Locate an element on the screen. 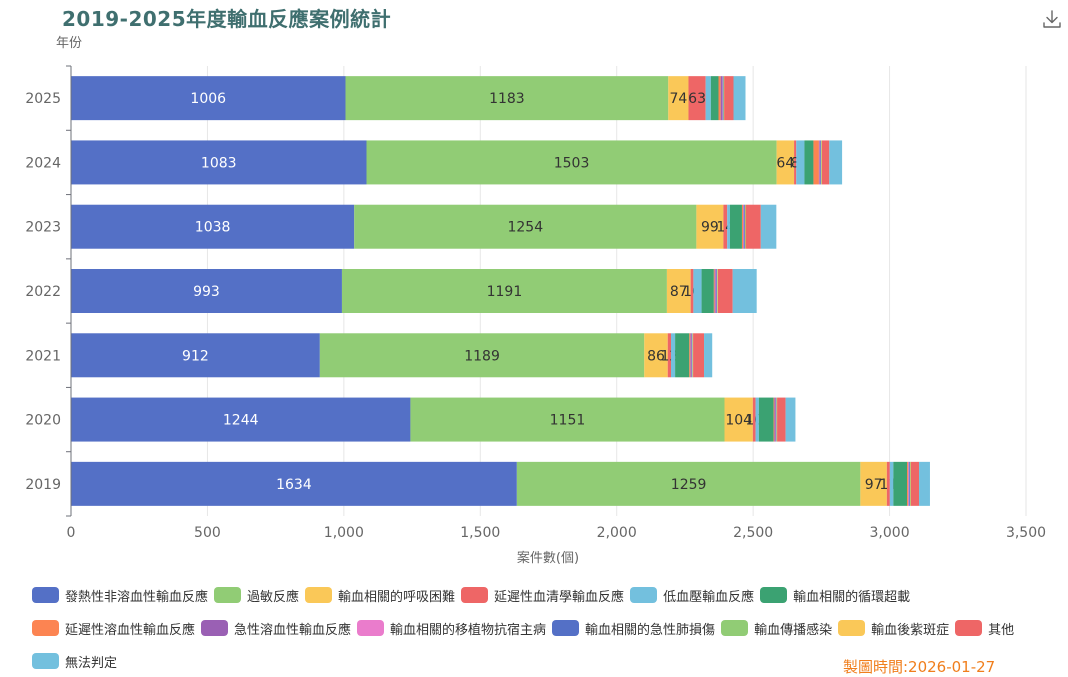 This screenshot has height=677, width=1068. legend-item: 過敏反應 is located at coordinates (256, 595).